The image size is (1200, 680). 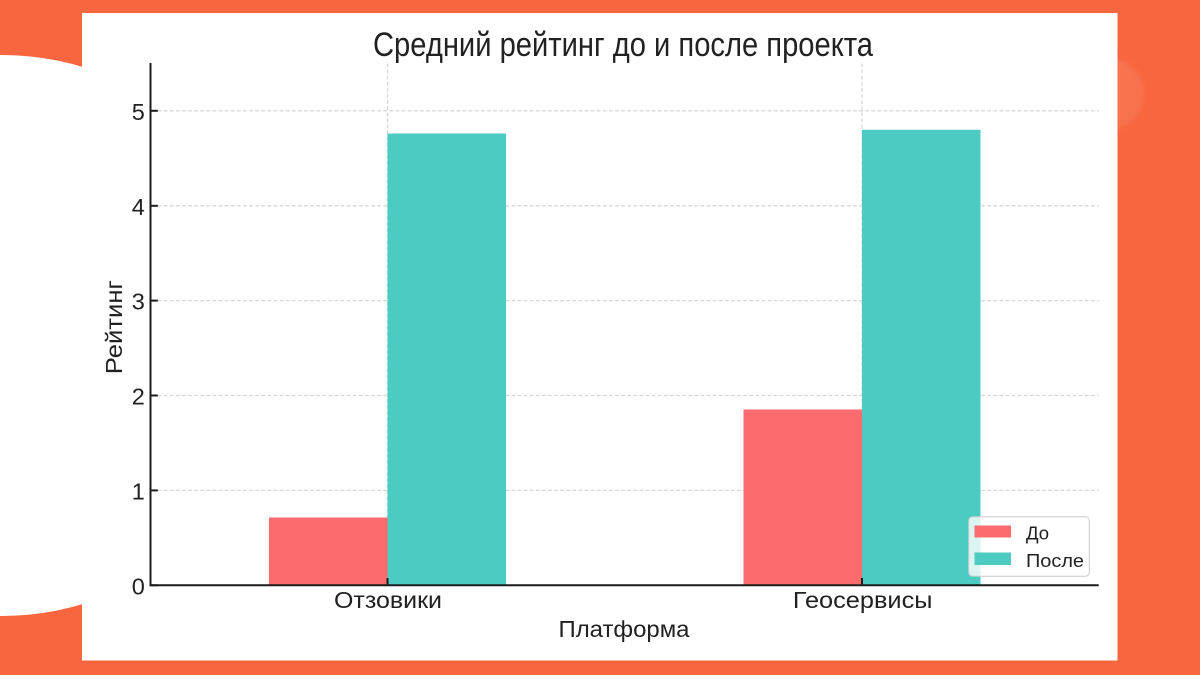 I want to click on svg-text: После, so click(x=1055, y=560).